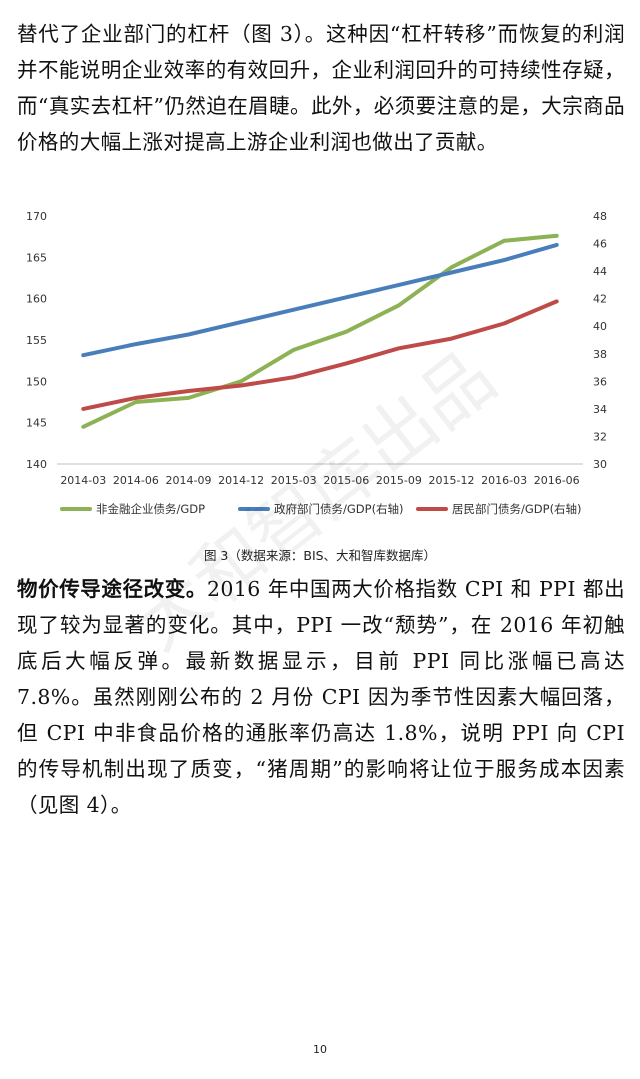 The height and width of the screenshot is (1079, 640). Describe the element at coordinates (150, 509) in the screenshot. I see `legend-label-1: 非金融企业债务/GDP` at that location.